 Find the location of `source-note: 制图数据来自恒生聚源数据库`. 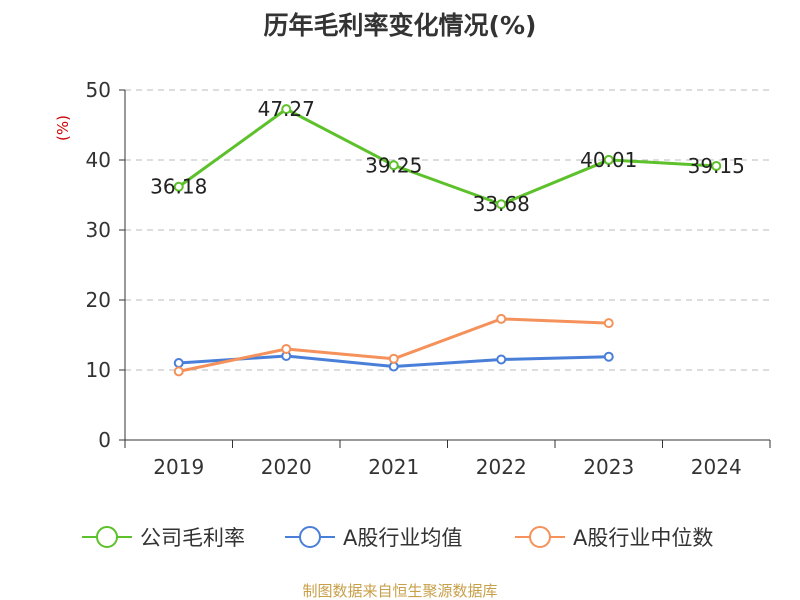

source-note: 制图数据来自恒生聚源数据库 is located at coordinates (400, 591).